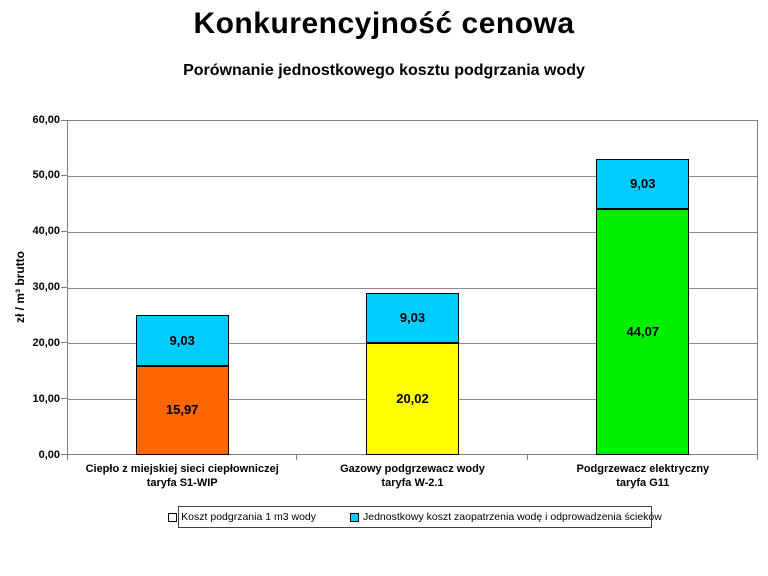 Image resolution: width=768 pixels, height=576 pixels. What do you see at coordinates (46, 287) in the screenshot?
I see `y-tick-label: 30,00` at bounding box center [46, 287].